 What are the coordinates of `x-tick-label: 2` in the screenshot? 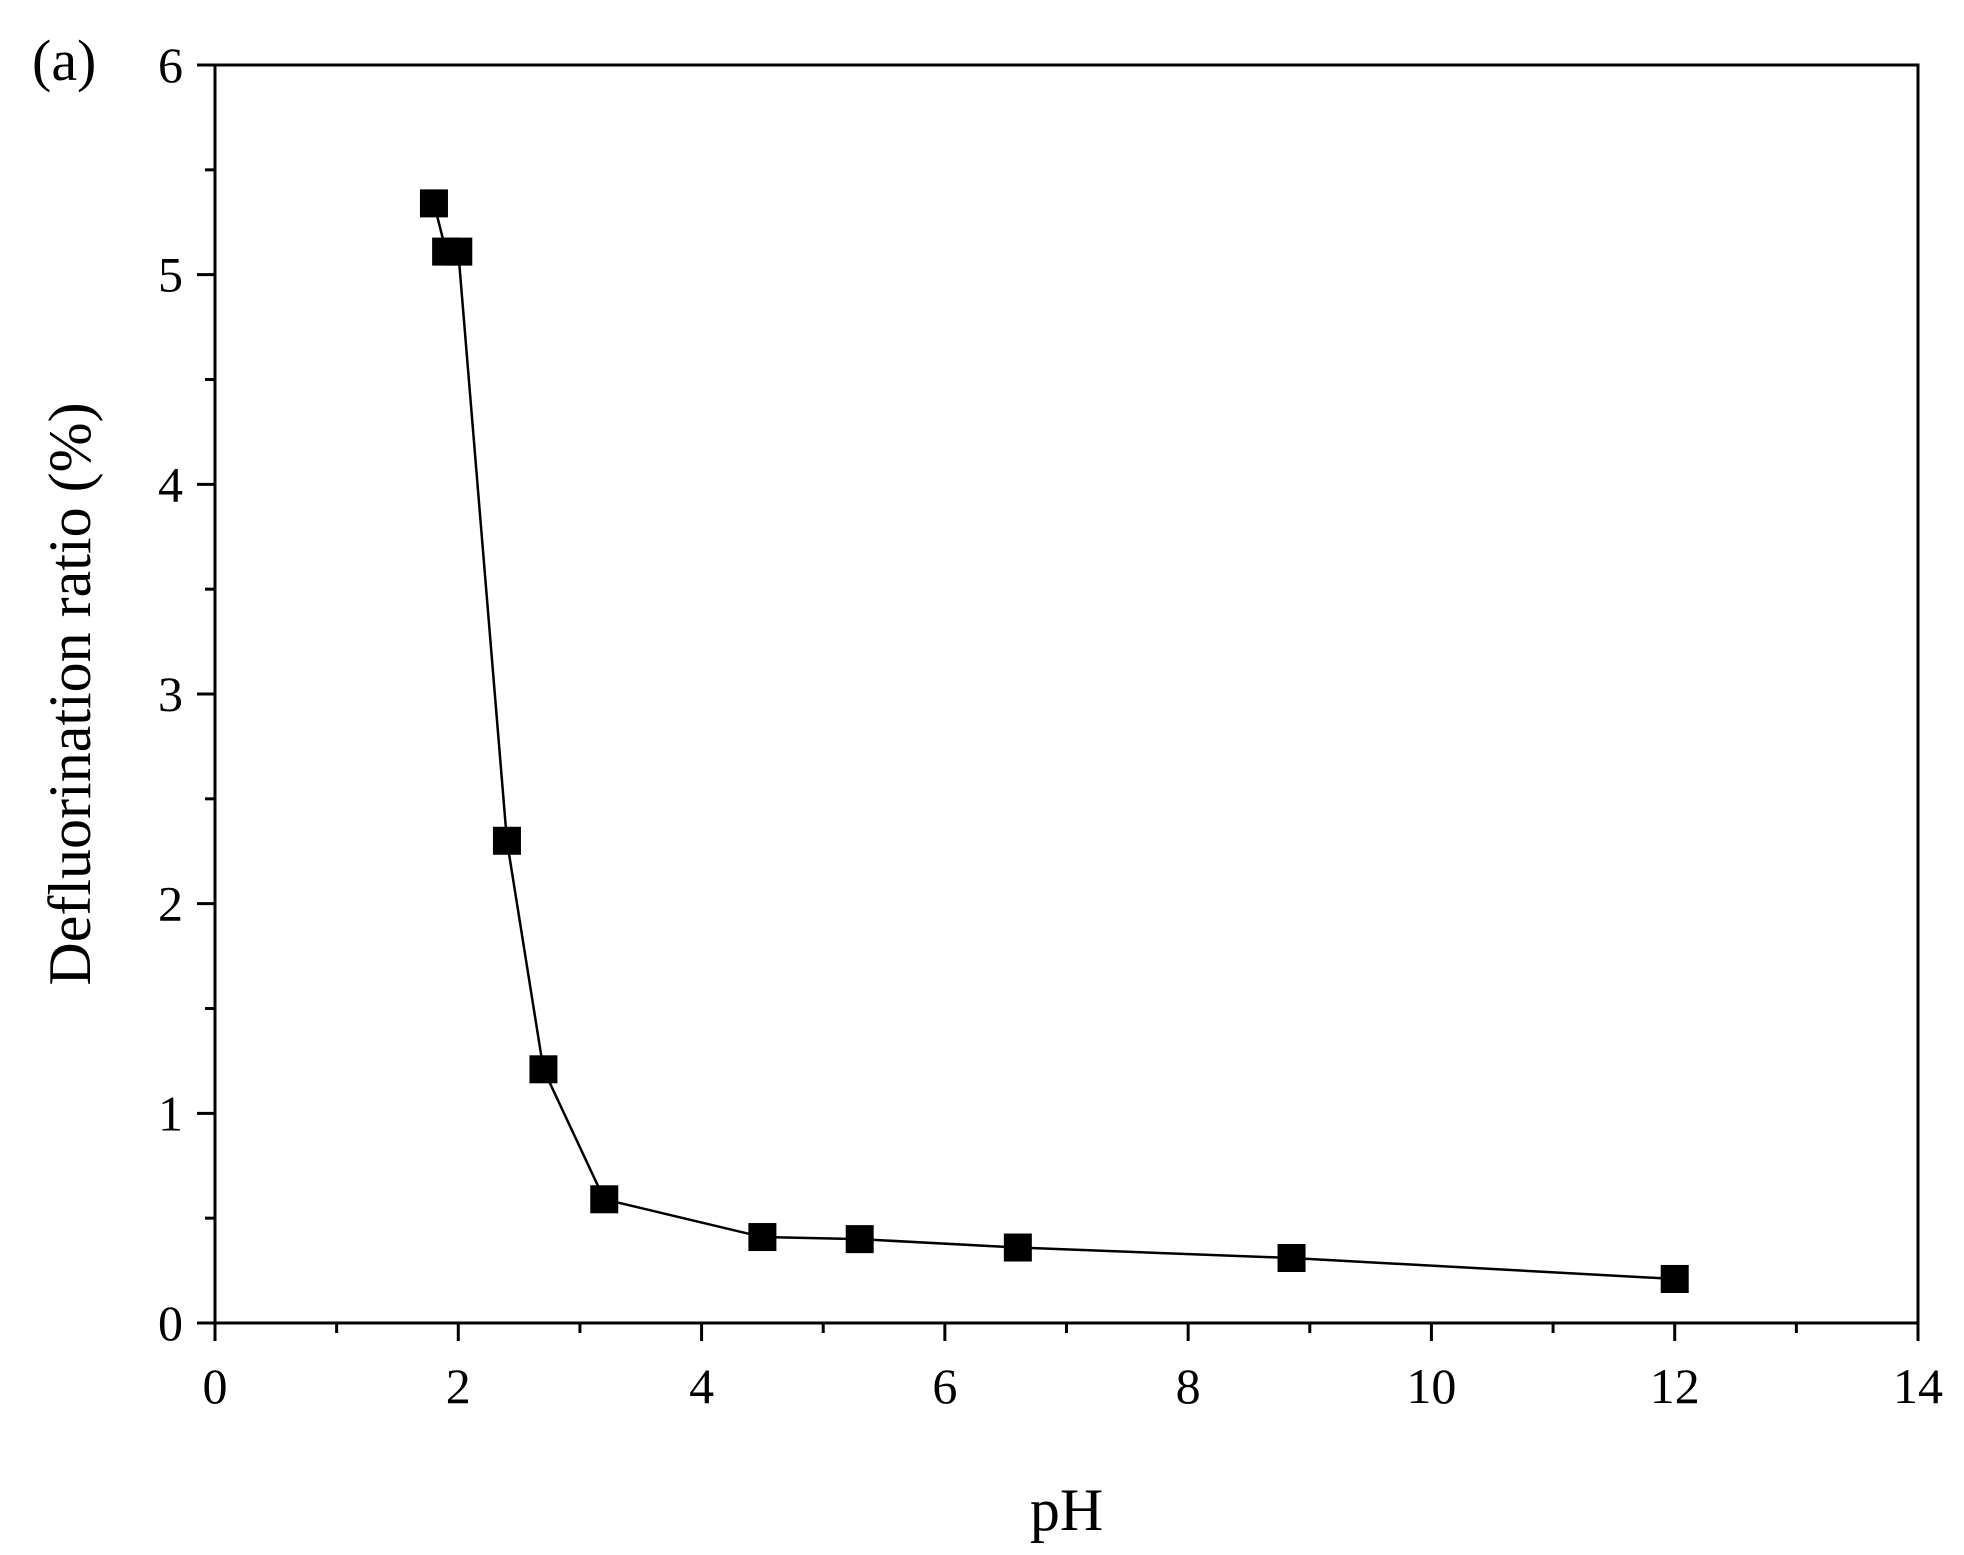 It's located at (458, 1386).